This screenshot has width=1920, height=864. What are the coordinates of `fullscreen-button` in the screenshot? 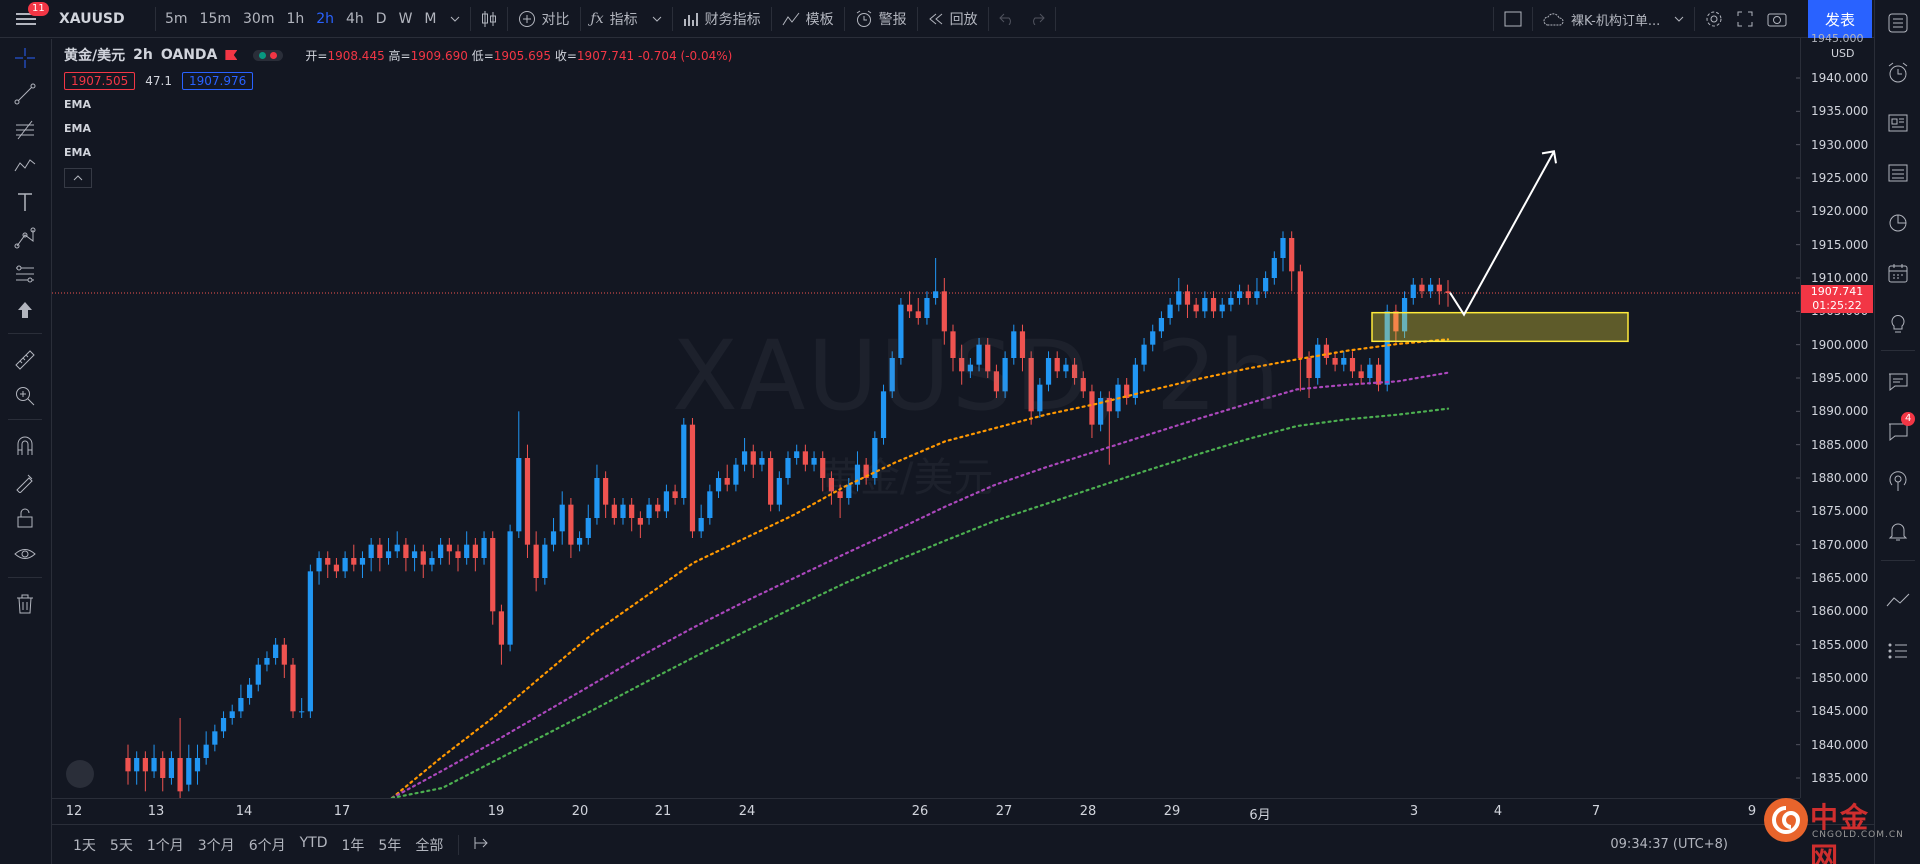 It's located at (1745, 19).